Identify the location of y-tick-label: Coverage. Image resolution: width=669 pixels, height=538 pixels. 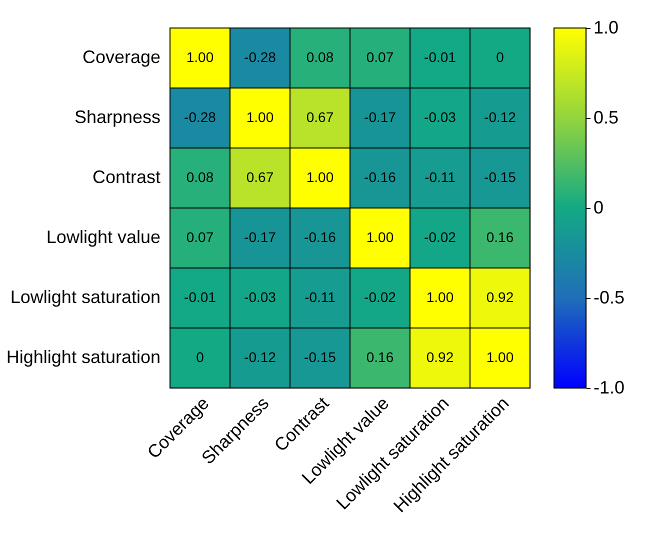
(121, 57).